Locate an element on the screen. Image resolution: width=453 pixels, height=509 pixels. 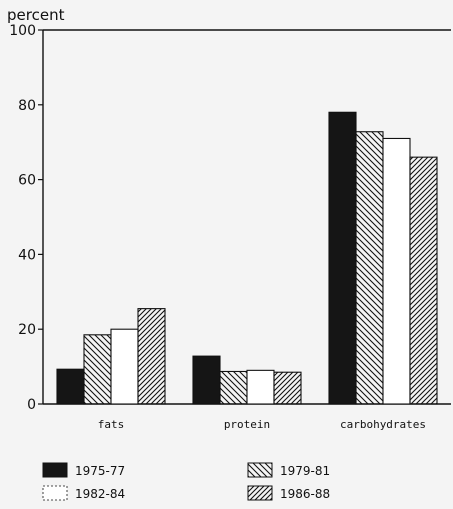
y-axis-label: percent is located at coordinates (36, 15).